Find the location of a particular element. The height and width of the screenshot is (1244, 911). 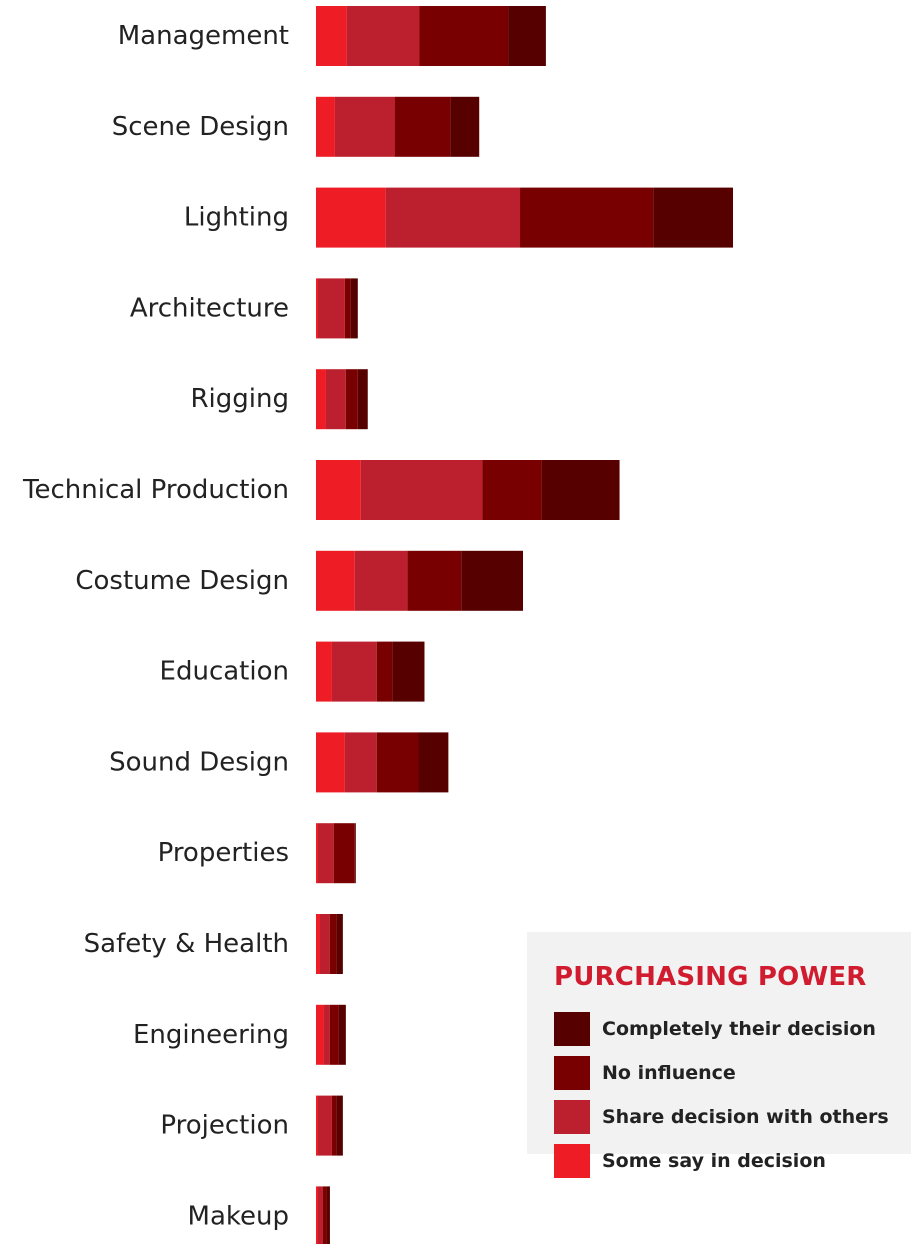

bar-makeup-completely-their-decision is located at coordinates (328, 1215).